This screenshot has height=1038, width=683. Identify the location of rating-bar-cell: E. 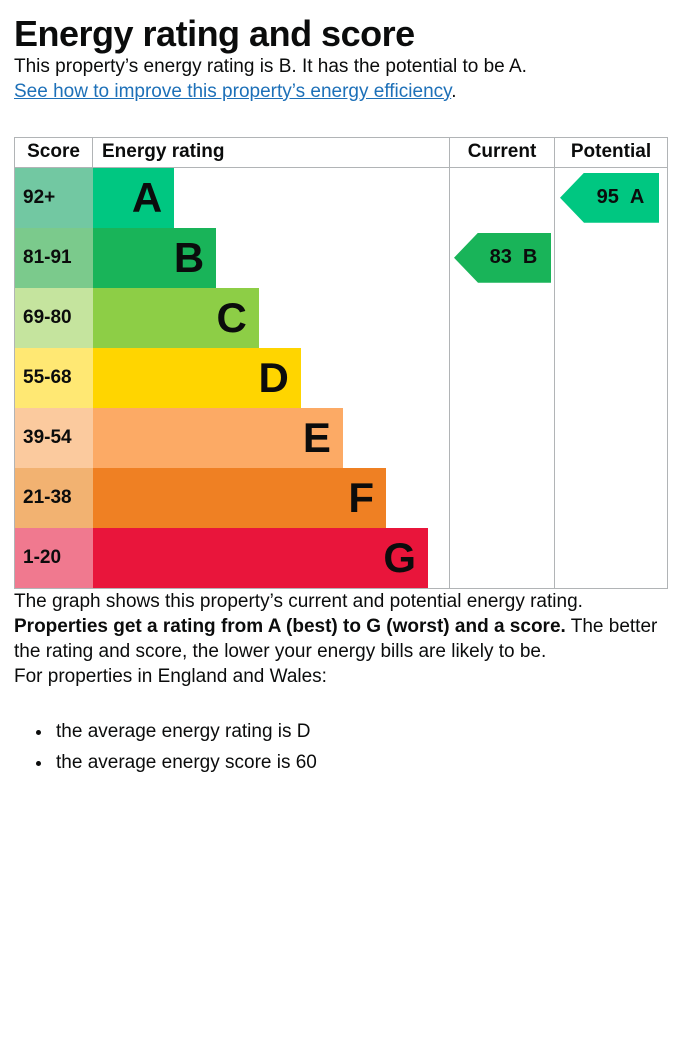
(271, 437).